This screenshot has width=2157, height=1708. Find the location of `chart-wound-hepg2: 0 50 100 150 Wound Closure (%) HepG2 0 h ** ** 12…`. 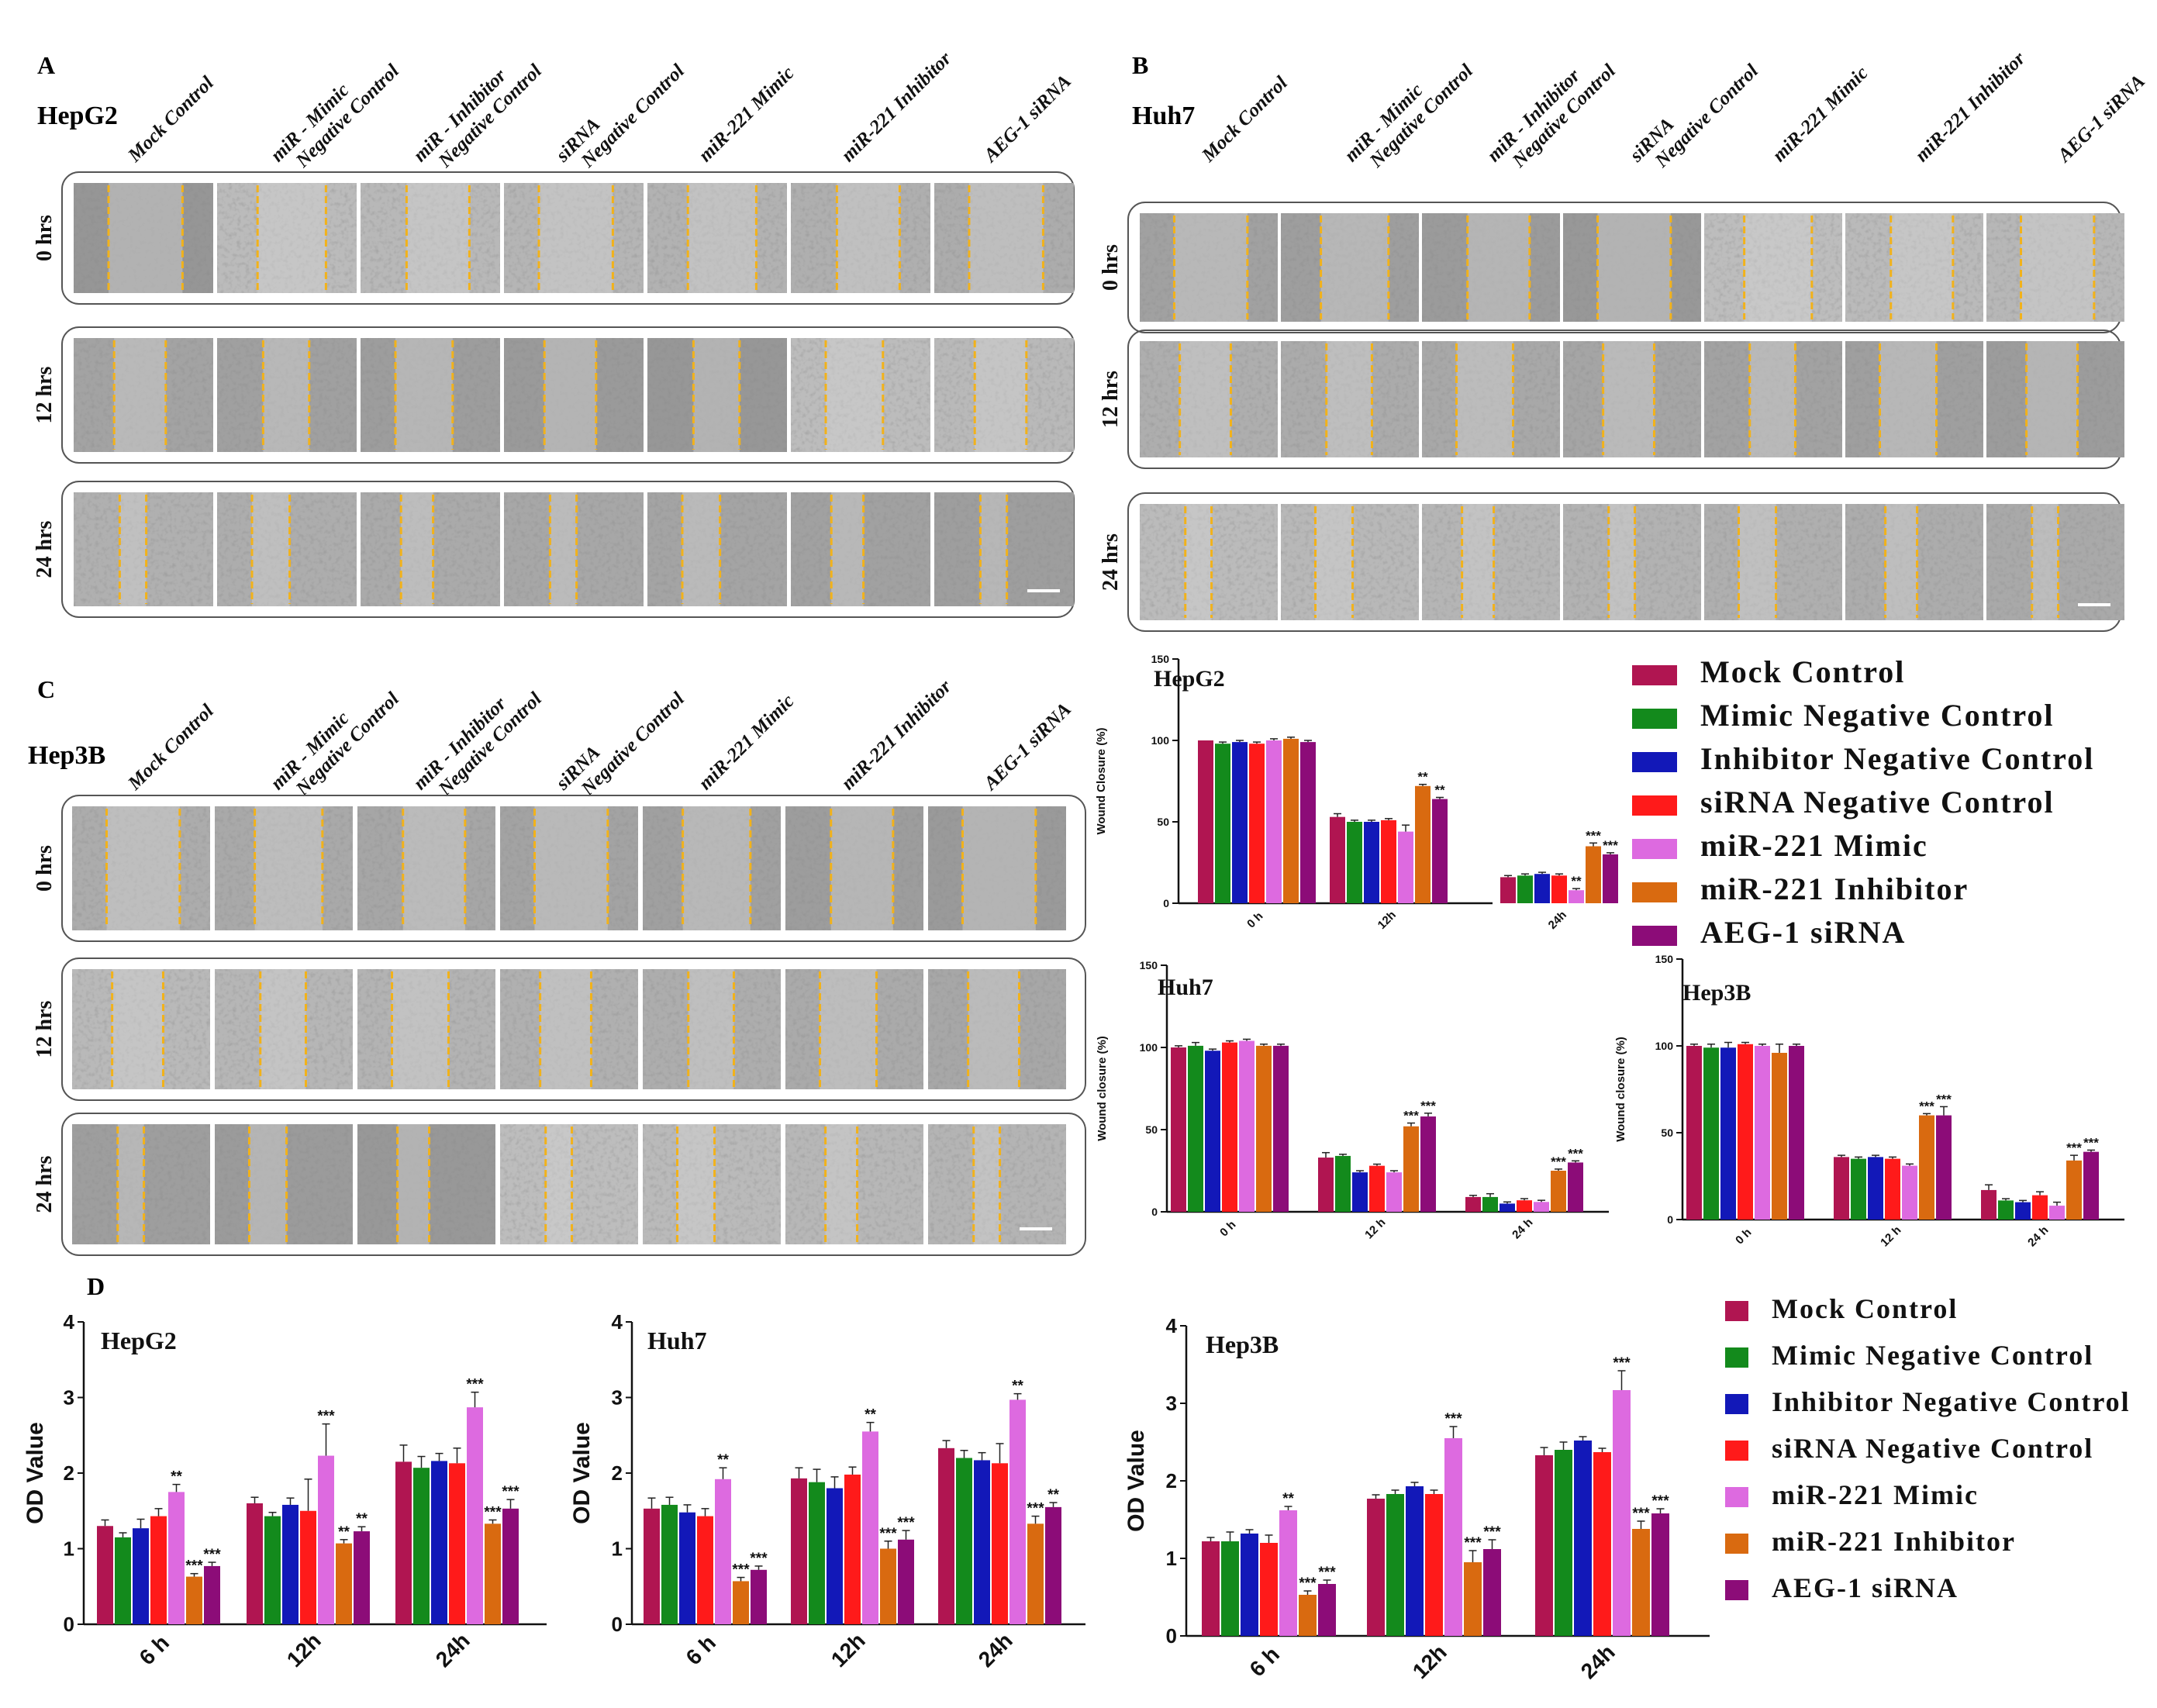

chart-wound-hepg2: 0 50 100 150 Wound Closure (%) HepG2 0 h ** ** 12… is located at coordinates (1357, 792).